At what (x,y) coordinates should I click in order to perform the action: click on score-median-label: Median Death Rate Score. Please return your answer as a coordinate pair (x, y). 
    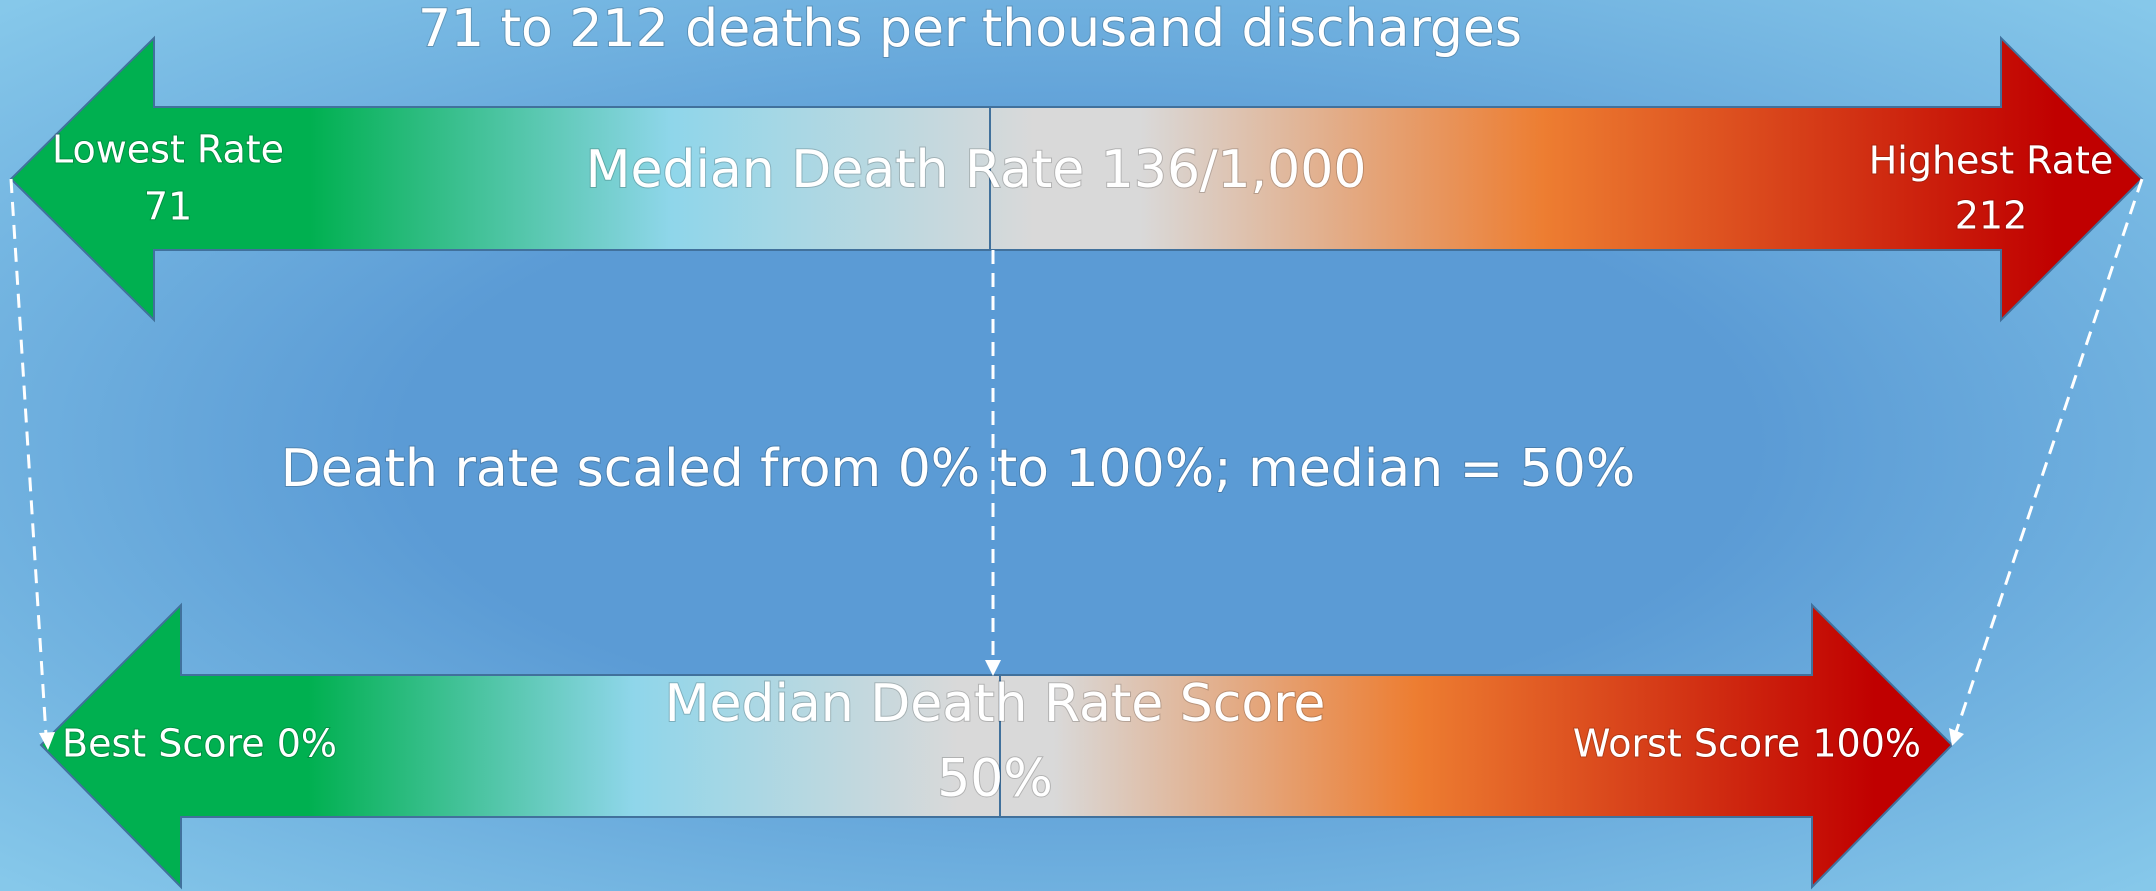
    Looking at the image, I should click on (995, 704).